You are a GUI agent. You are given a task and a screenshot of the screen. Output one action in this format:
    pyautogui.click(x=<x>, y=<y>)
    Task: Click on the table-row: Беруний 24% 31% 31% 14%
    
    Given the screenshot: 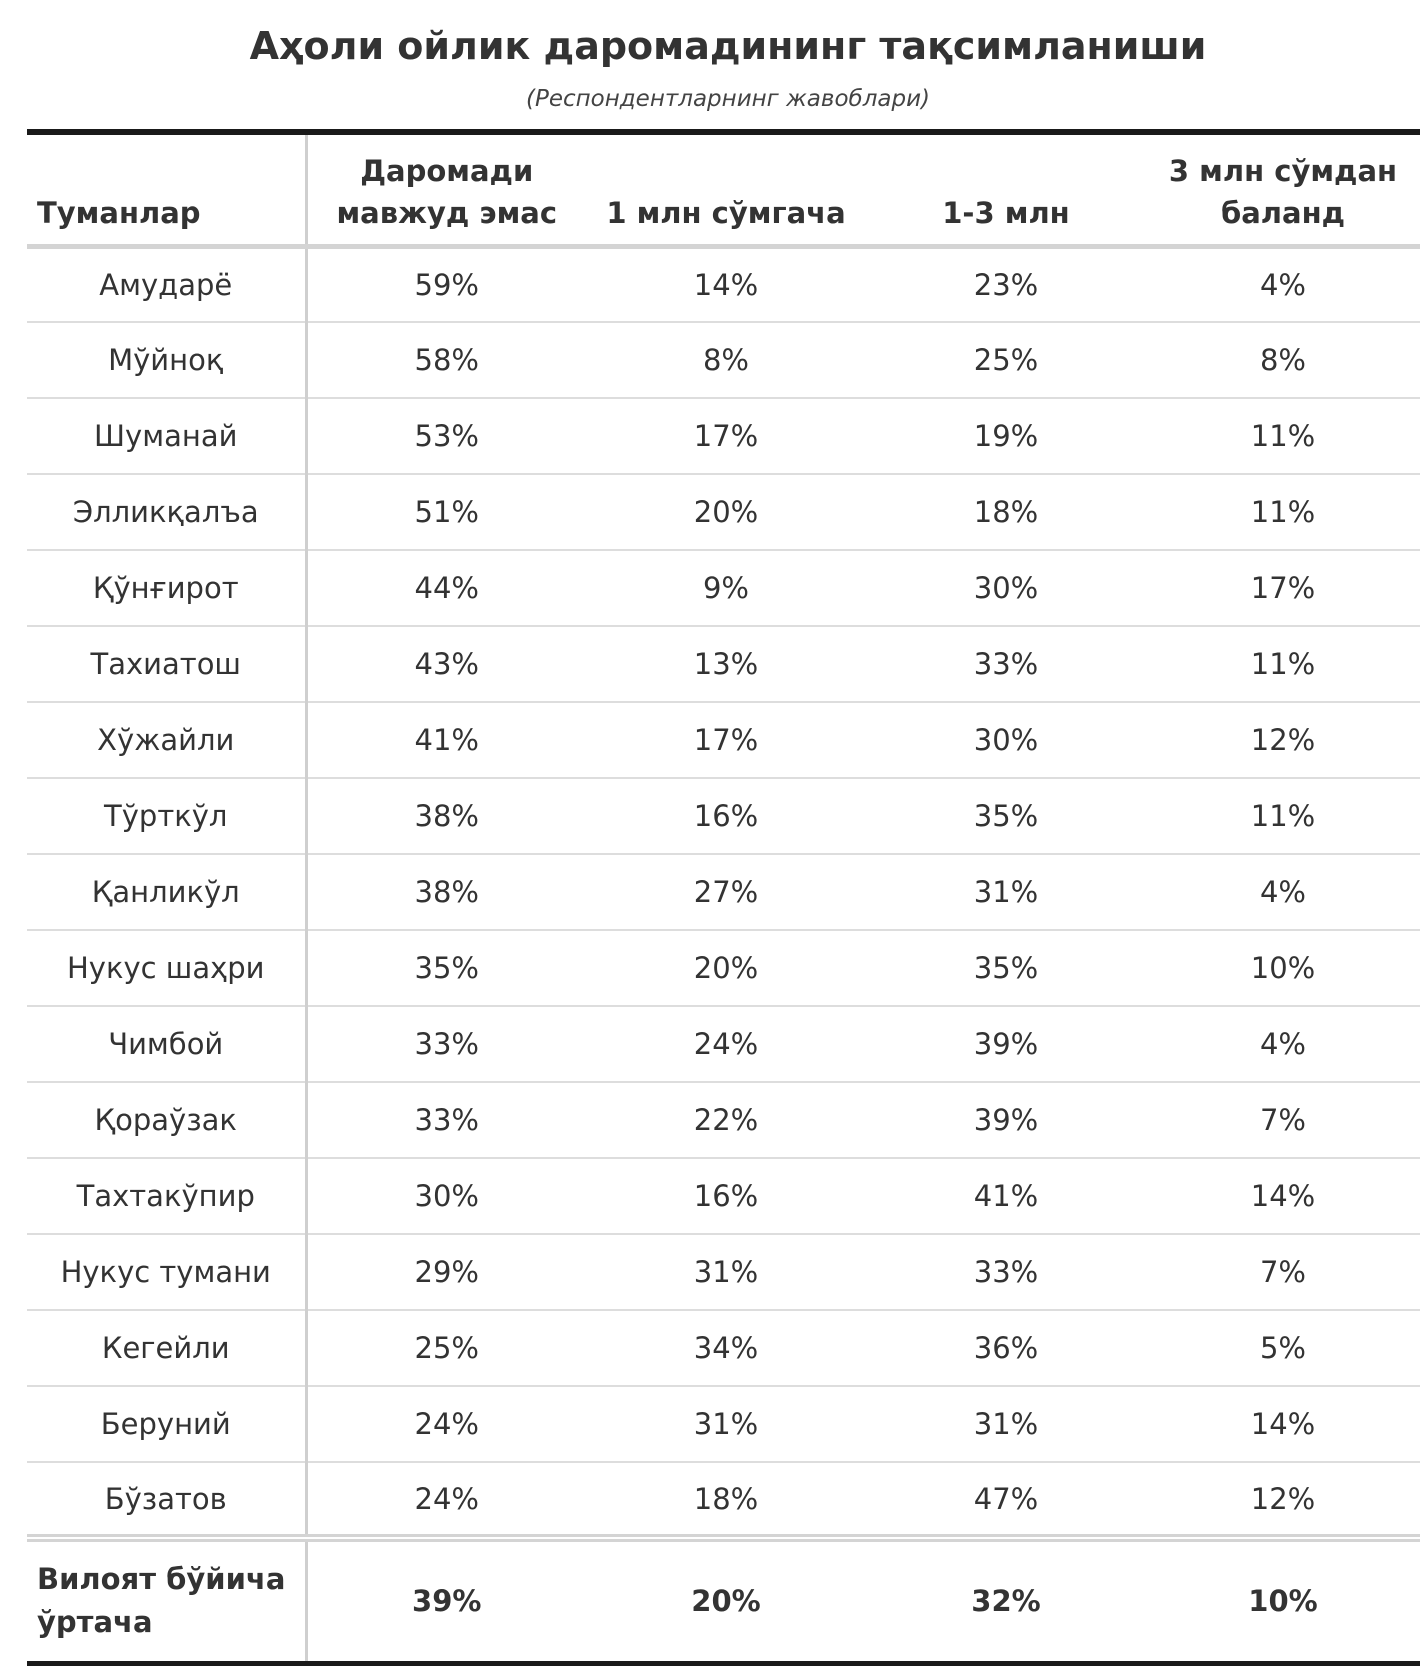 What is the action you would take?
    pyautogui.click(x=723, y=1424)
    